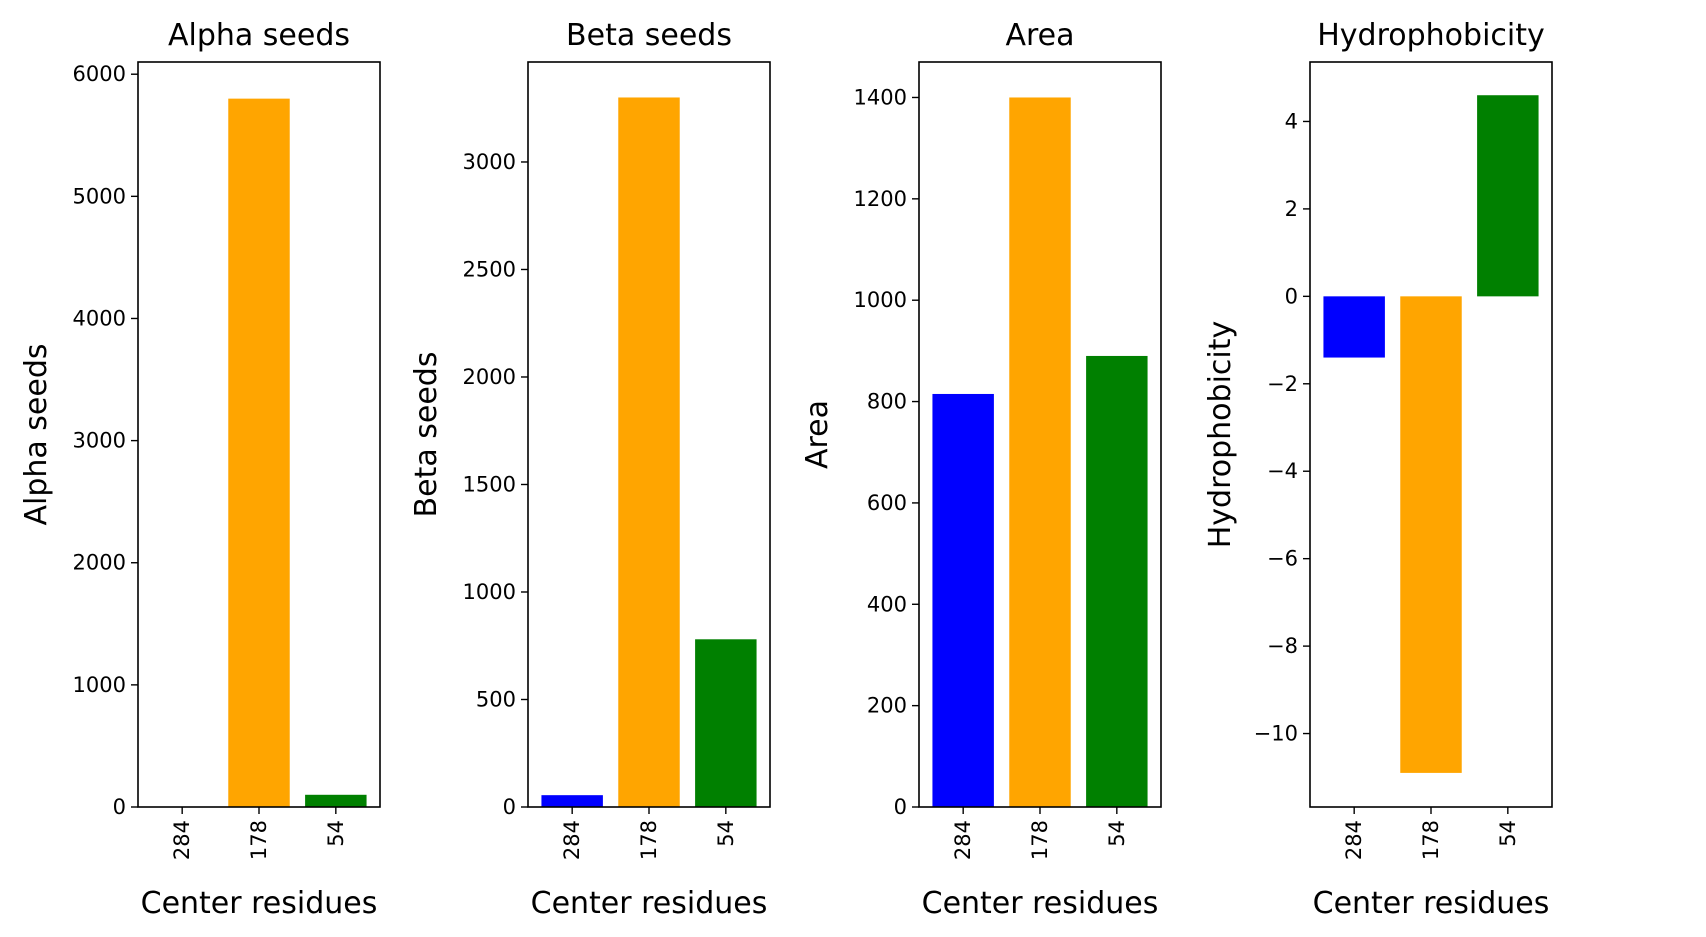 Image resolution: width=1706 pixels, height=937 pixels. I want to click on y-tick-label: 5000, so click(99, 196).